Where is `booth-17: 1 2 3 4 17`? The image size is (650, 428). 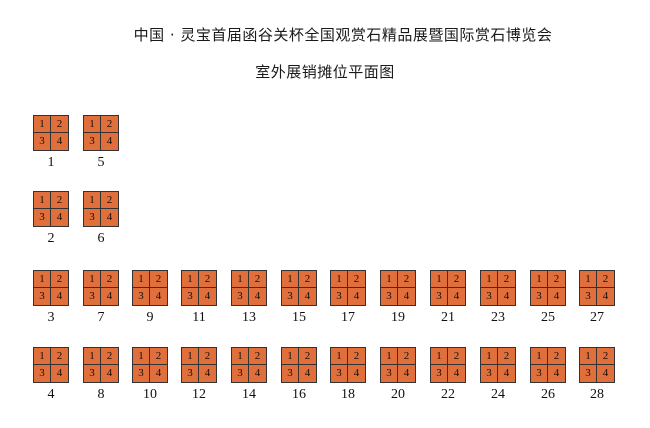 booth-17: 1 2 3 4 17 is located at coordinates (348, 297).